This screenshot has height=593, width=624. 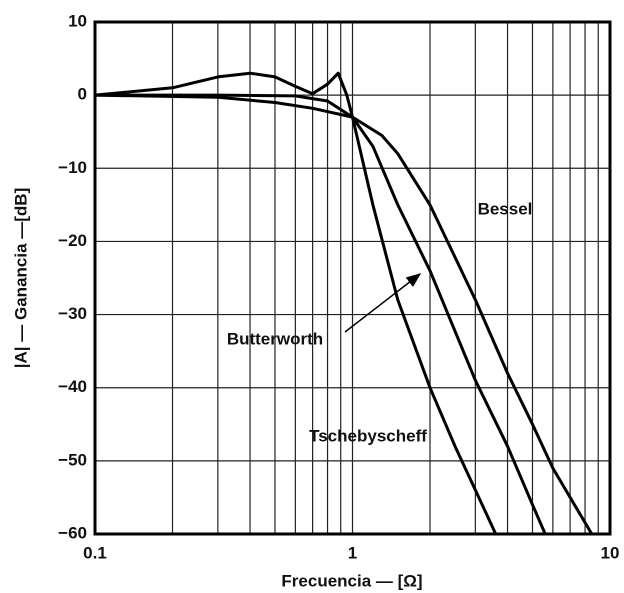 I want to click on series-label: Butterworth, so click(x=275, y=338).